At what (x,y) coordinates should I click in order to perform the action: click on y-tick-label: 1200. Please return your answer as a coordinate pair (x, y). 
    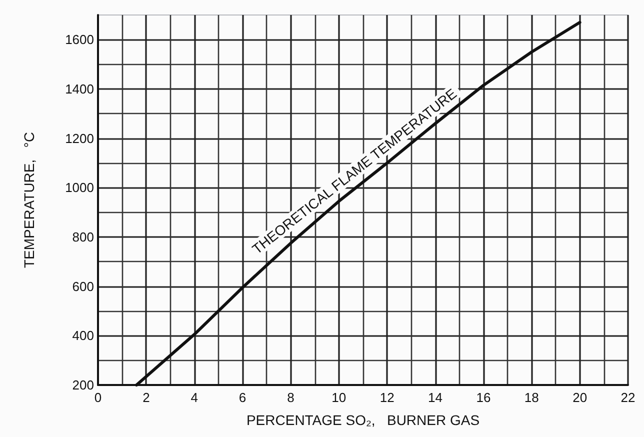
    Looking at the image, I should click on (79, 138).